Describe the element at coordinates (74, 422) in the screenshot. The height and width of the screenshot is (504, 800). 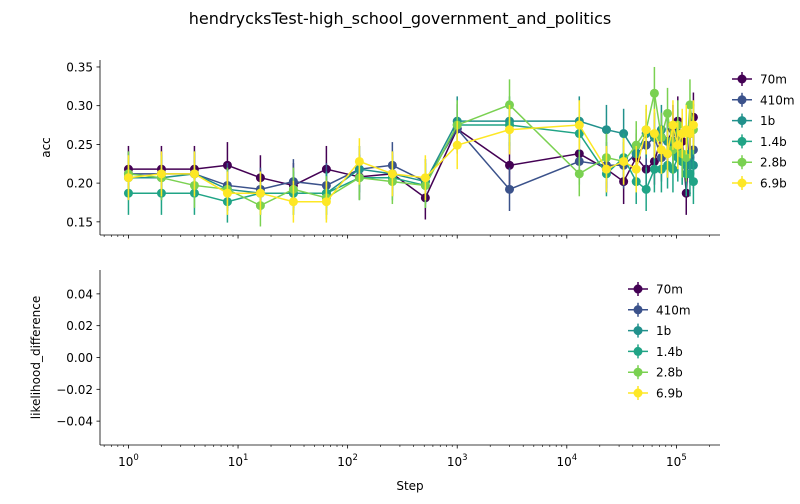
I see `y-tick-label: −0.04` at that location.